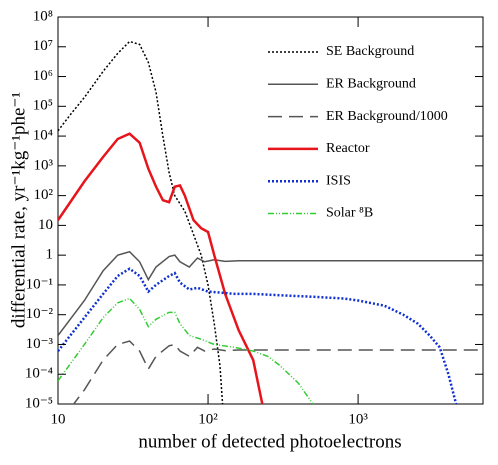 This screenshot has height=465, width=498. Describe the element at coordinates (40, 314) in the screenshot. I see `y-tick-label: 10⁻²` at that location.